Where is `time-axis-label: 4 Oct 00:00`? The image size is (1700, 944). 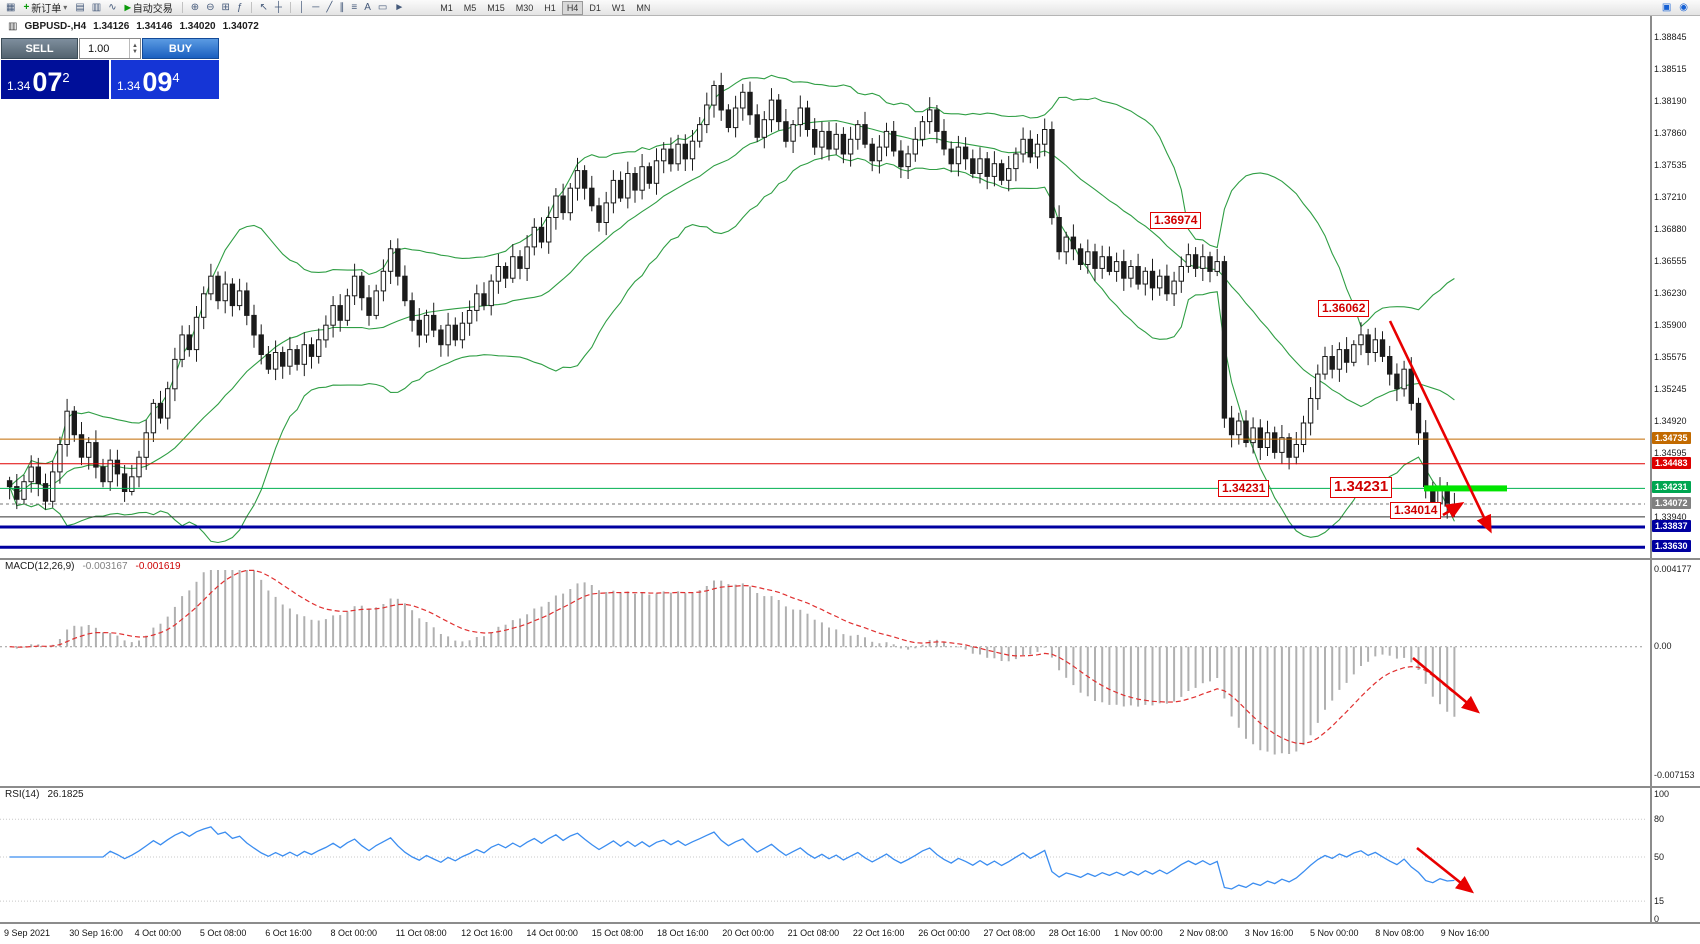 time-axis-label: 4 Oct 00:00 is located at coordinates (158, 933).